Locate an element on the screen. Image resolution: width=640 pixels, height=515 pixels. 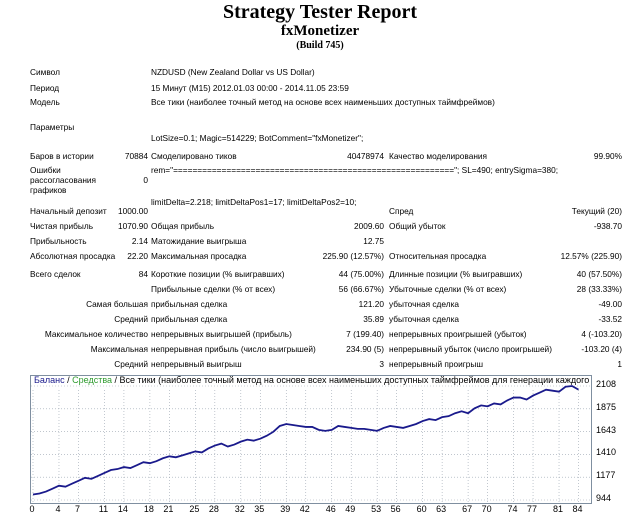
x-tick-label: 56 is located at coordinates (395, 509).